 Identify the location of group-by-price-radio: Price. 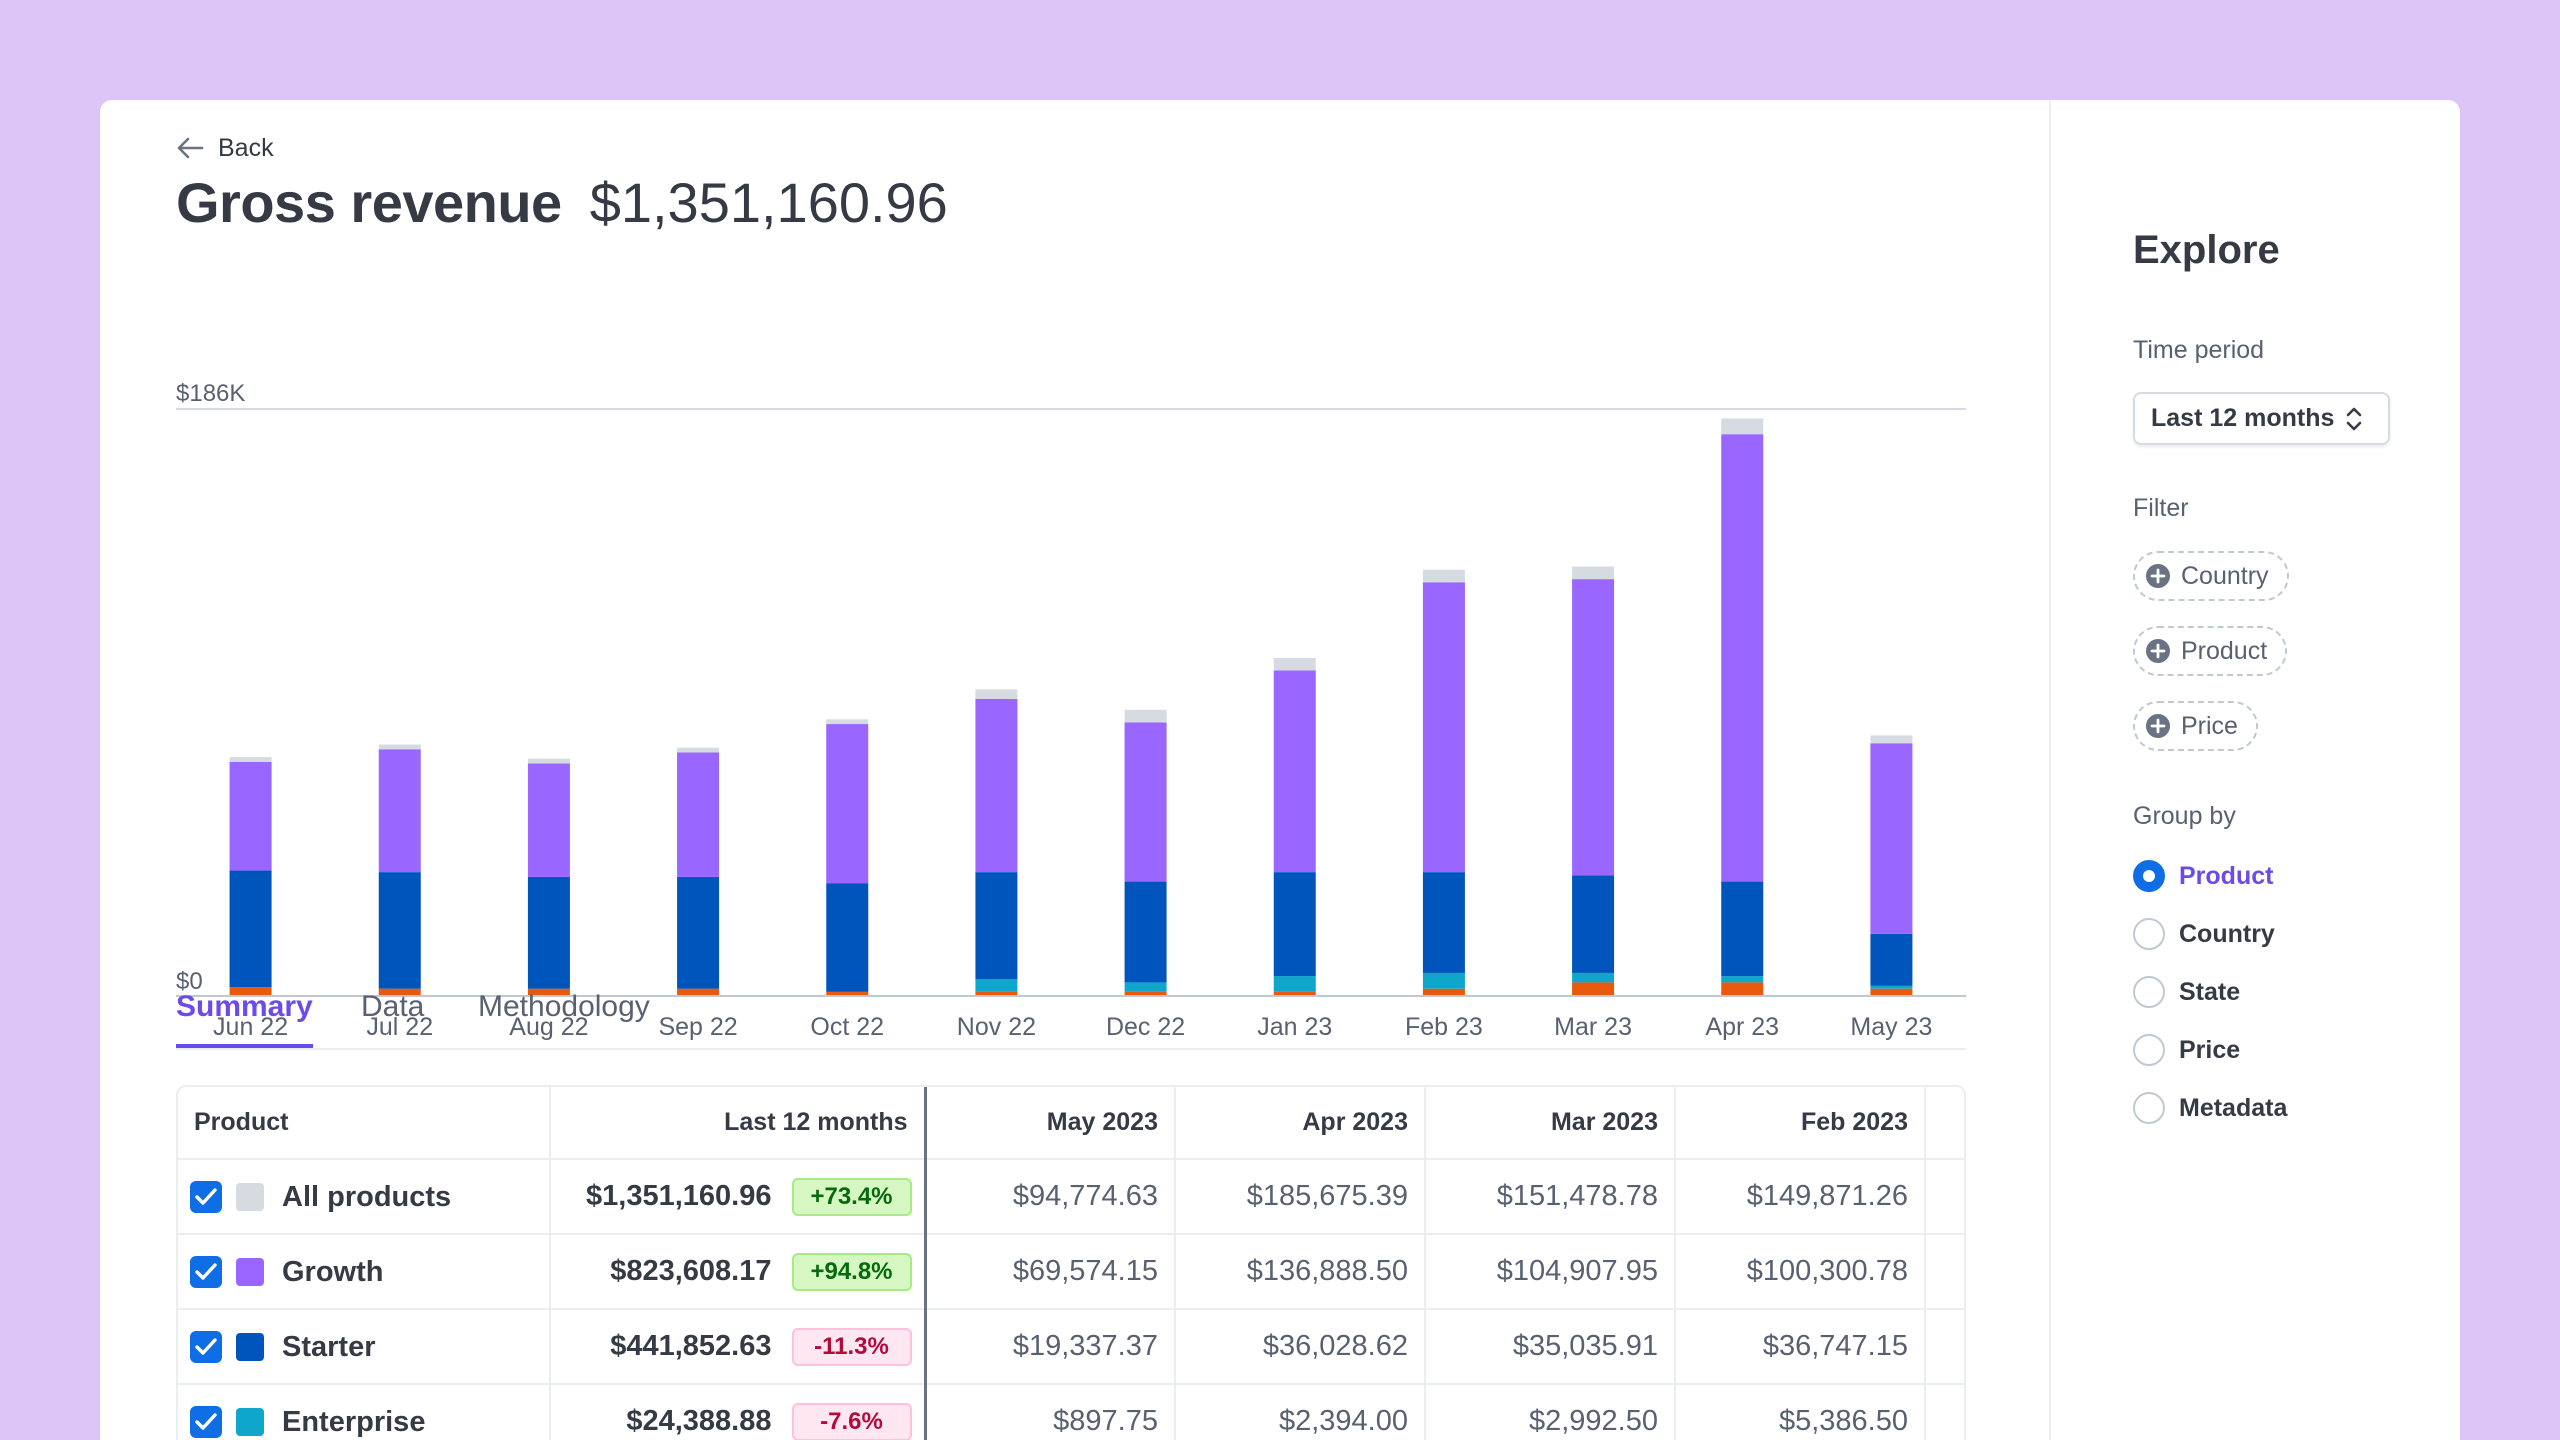
(2186, 1050).